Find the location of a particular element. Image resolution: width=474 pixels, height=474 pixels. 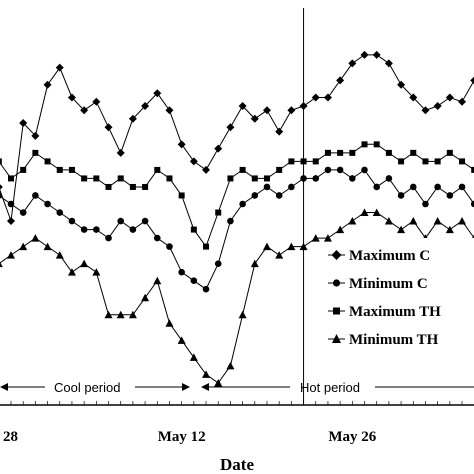

legend-entry-maximum-th: Maximum TH is located at coordinates (384, 312).